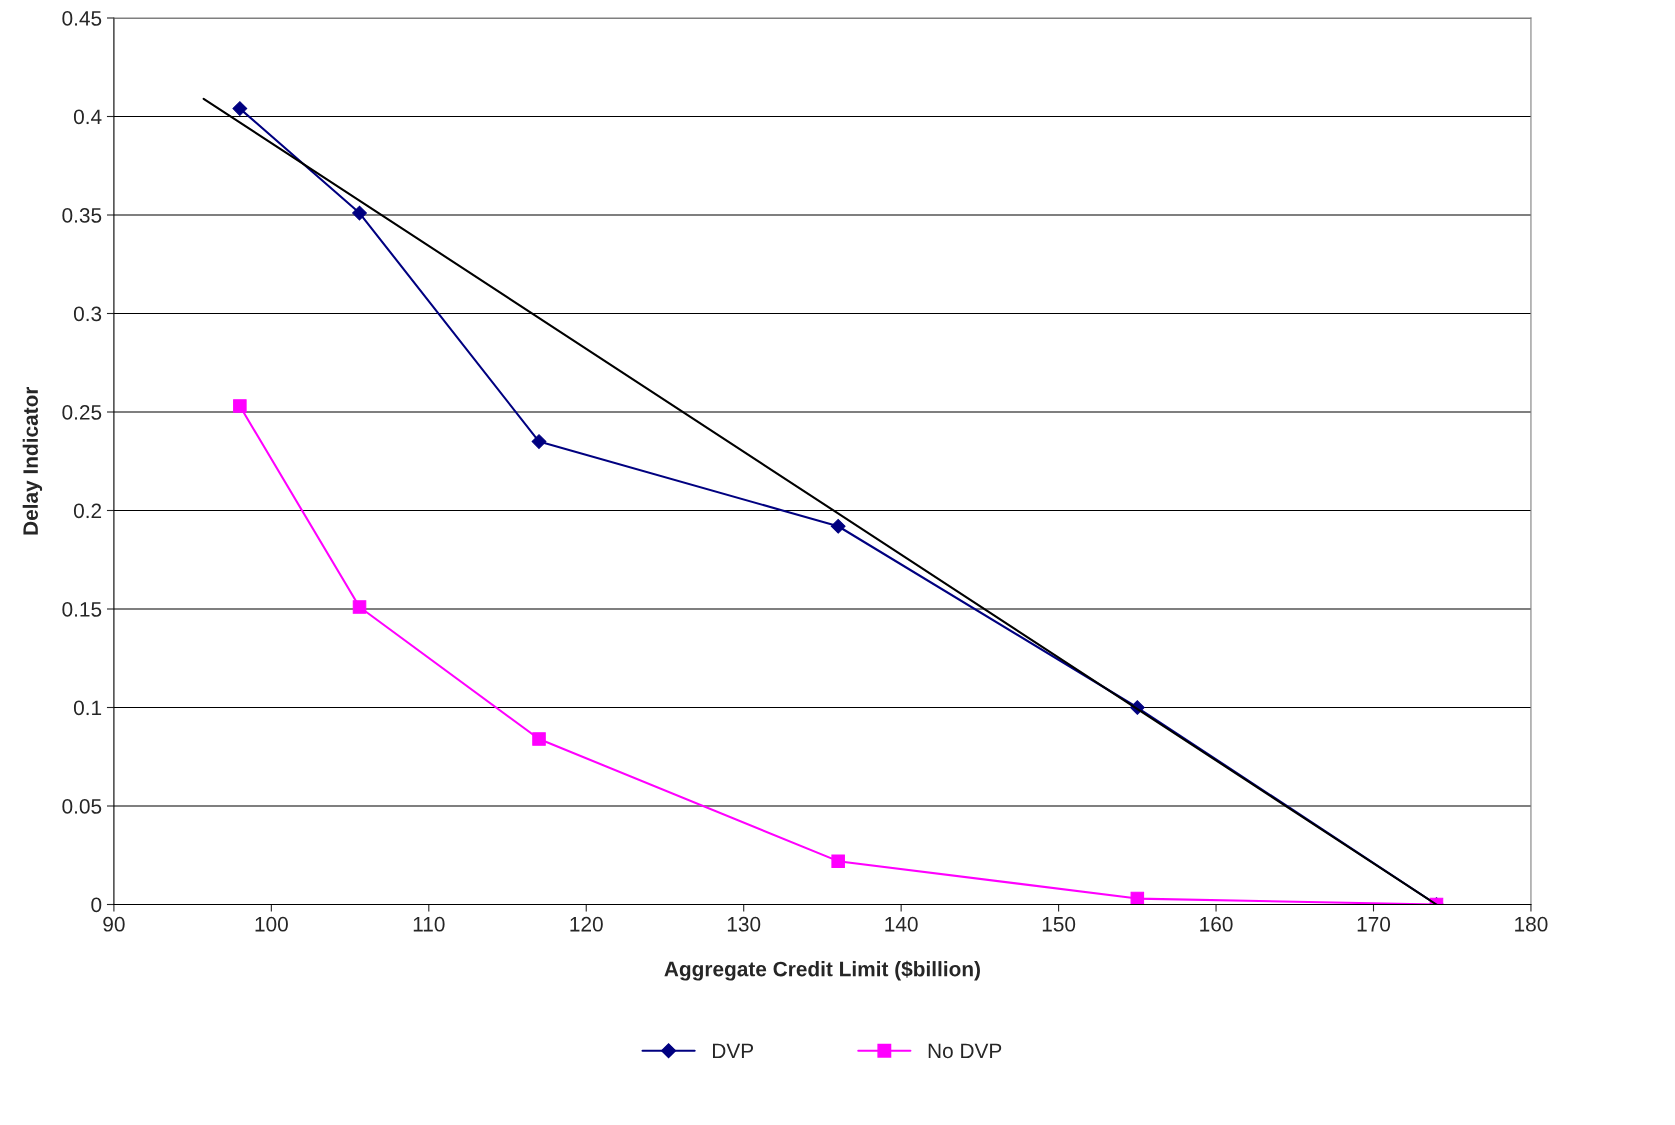 Image resolution: width=1675 pixels, height=1125 pixels. Describe the element at coordinates (87, 117) in the screenshot. I see `y-tick-label: 0.4` at that location.